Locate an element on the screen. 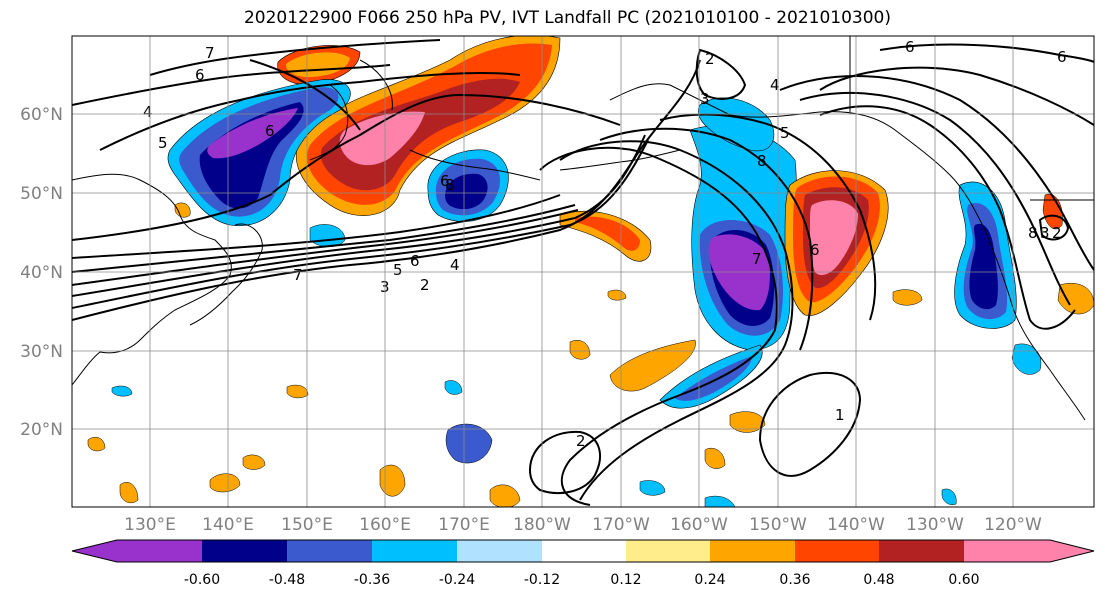  lon-label-130w: 130°W is located at coordinates (935, 525).